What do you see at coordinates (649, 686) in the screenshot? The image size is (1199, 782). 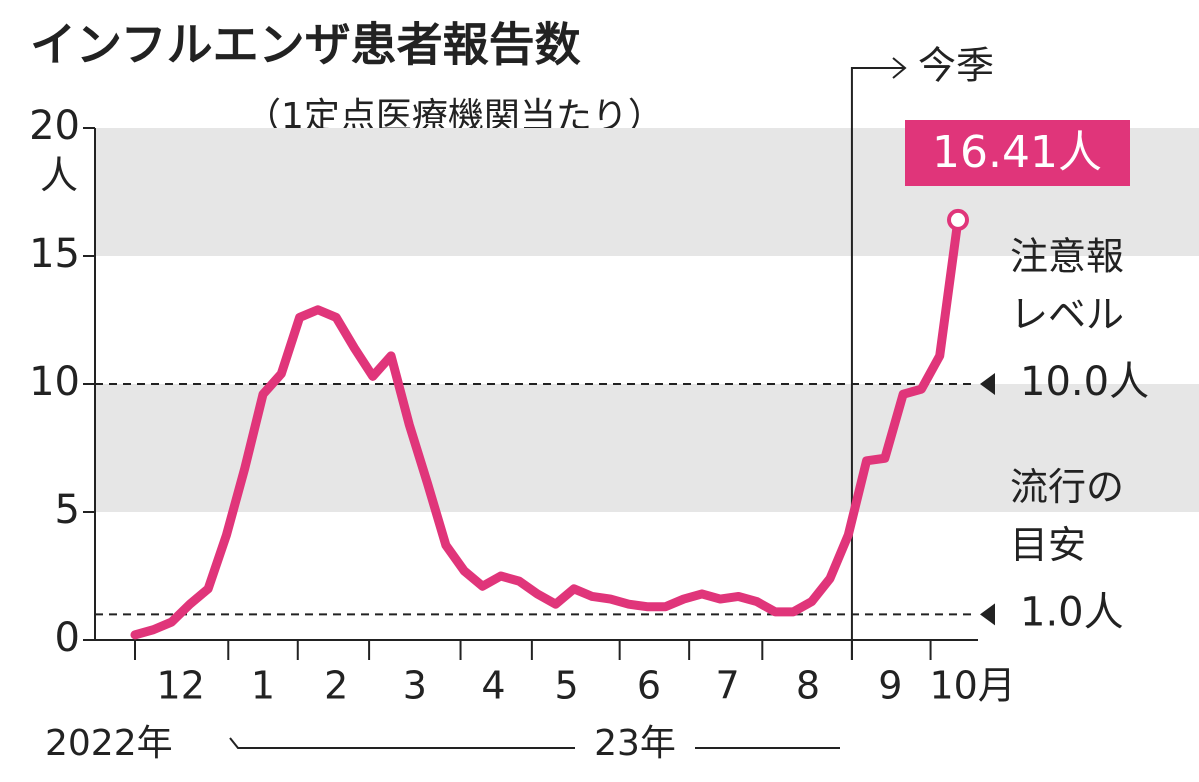 I see `x-tick-label: 6` at bounding box center [649, 686].